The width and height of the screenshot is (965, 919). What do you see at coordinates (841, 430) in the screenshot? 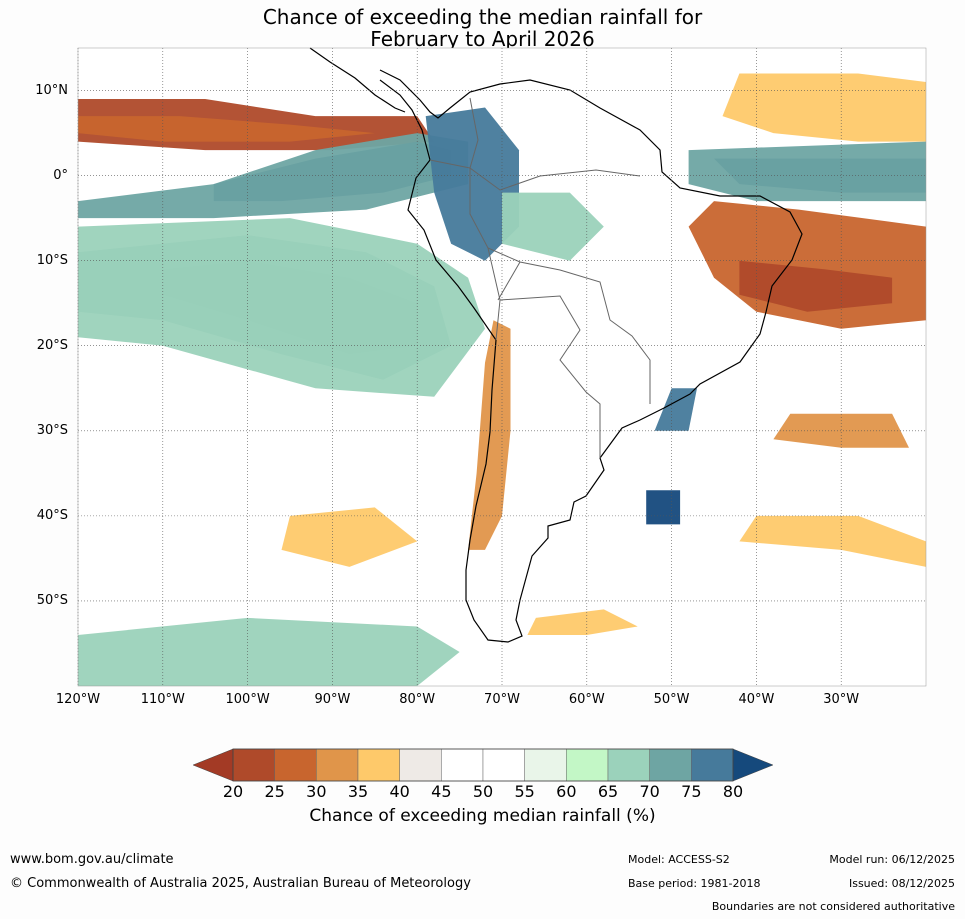
I see `region-dry-atlantic-se` at bounding box center [841, 430].